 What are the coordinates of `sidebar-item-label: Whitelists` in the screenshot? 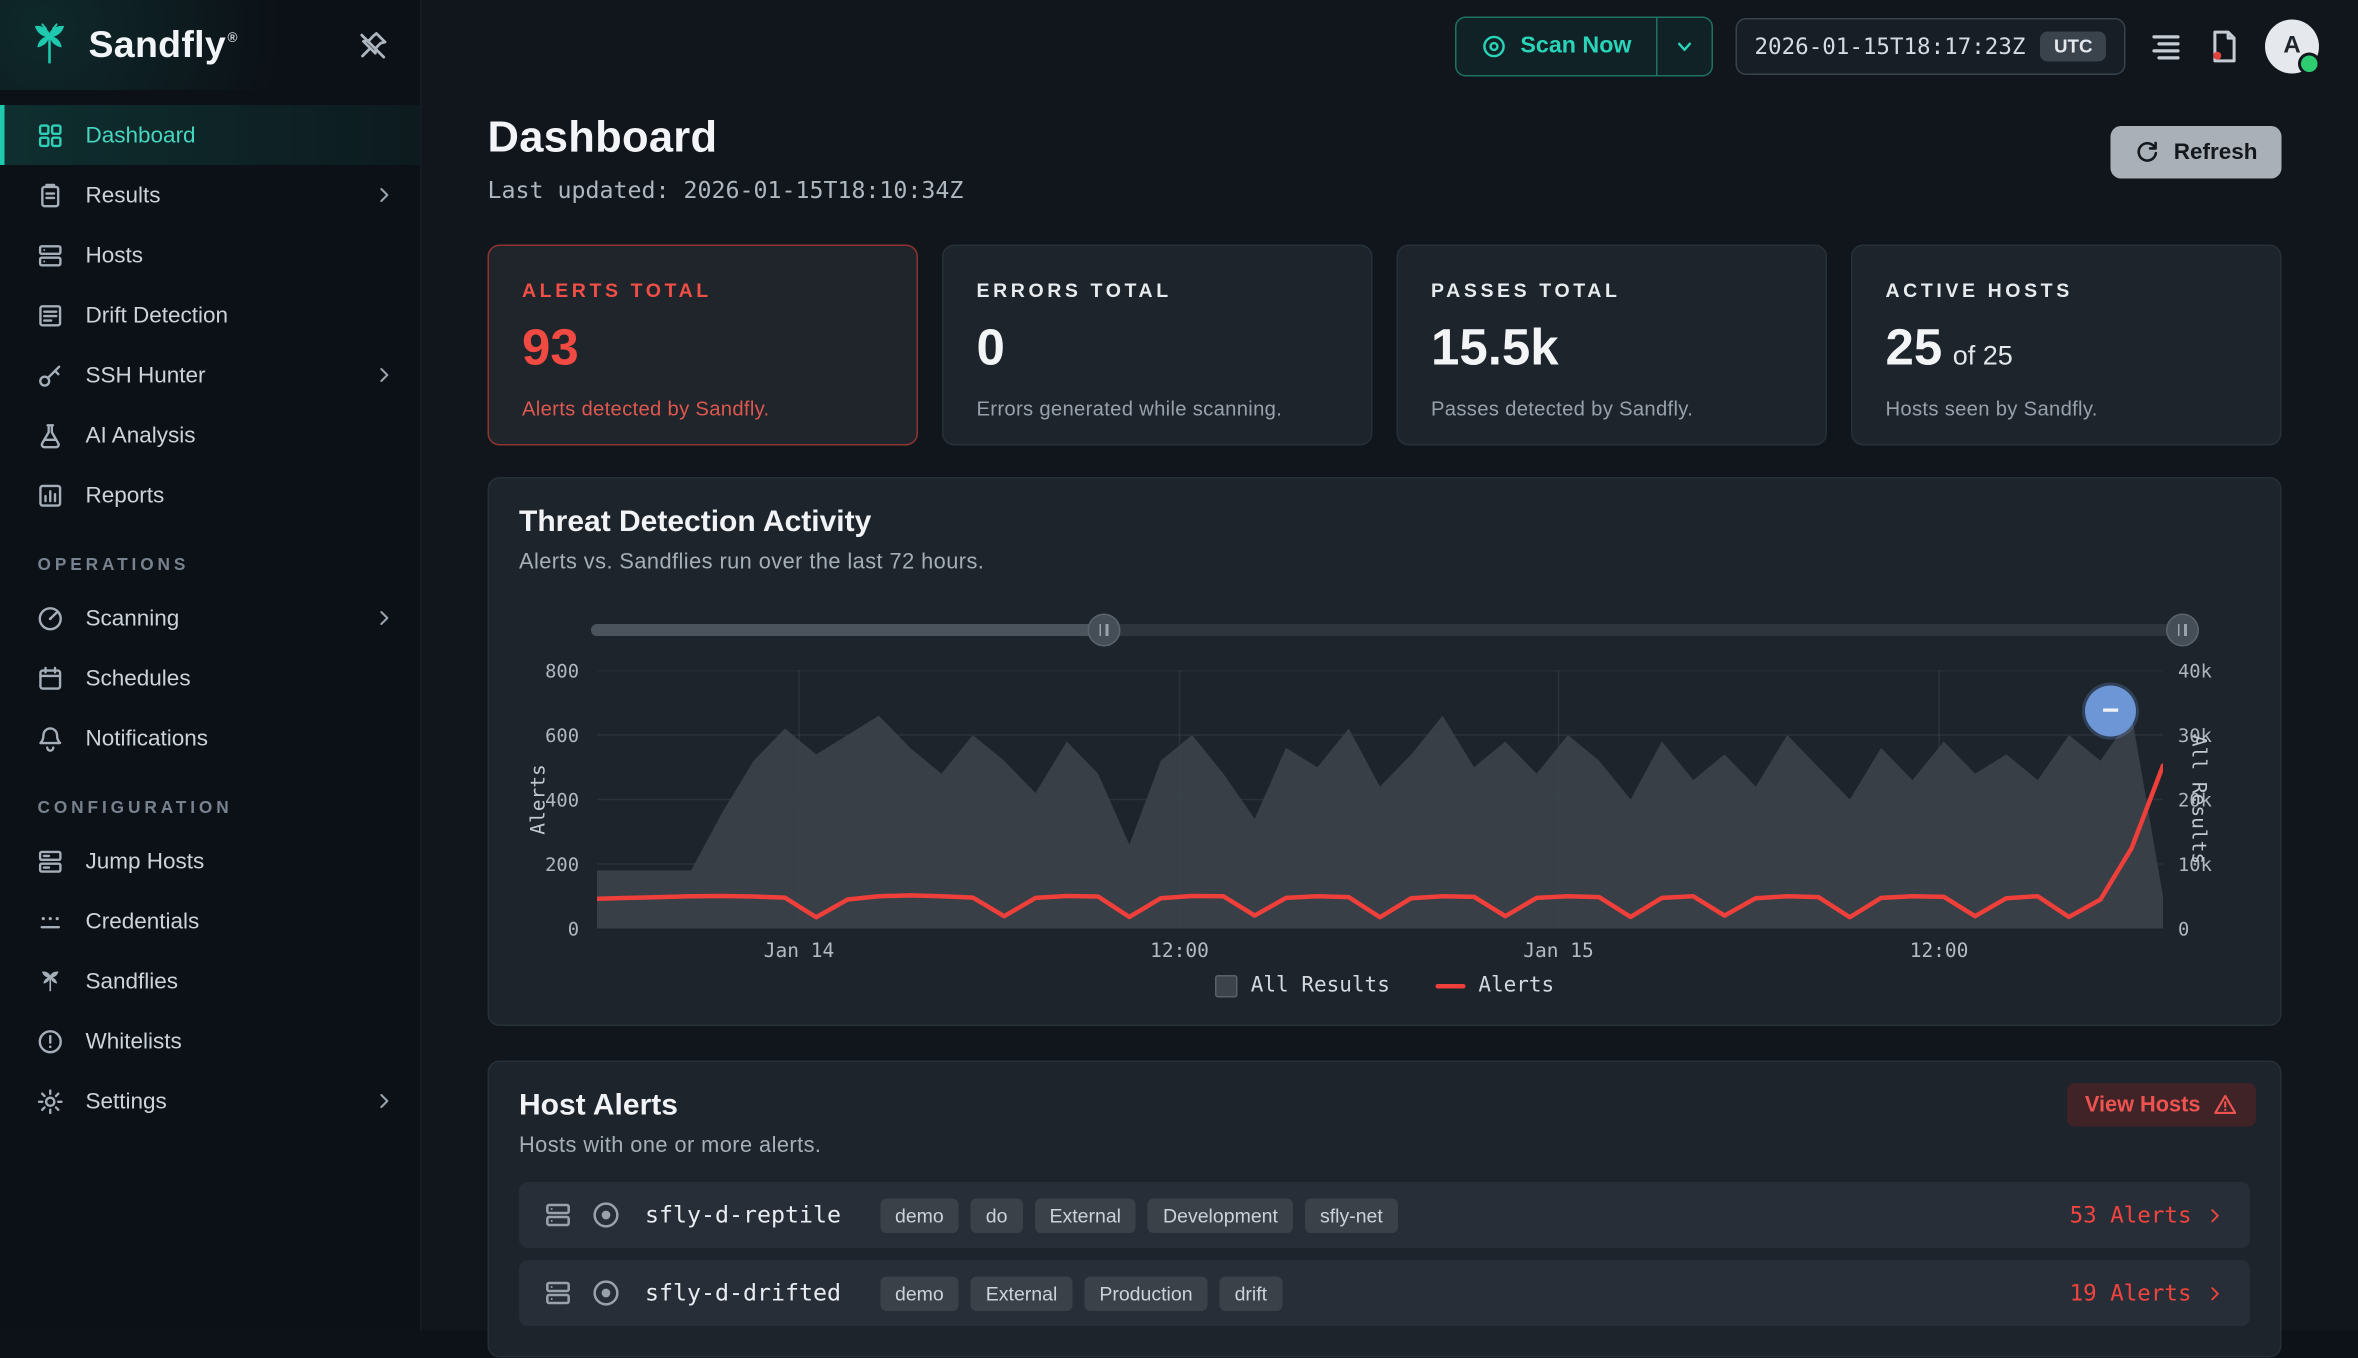 It's located at (133, 1041).